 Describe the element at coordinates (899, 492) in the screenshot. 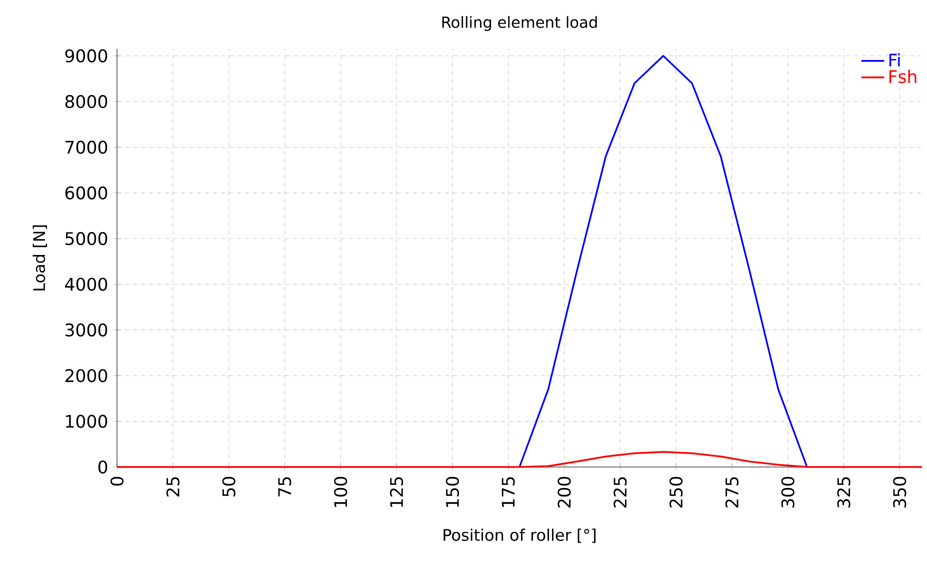

I see `x-tick-label: 350` at that location.